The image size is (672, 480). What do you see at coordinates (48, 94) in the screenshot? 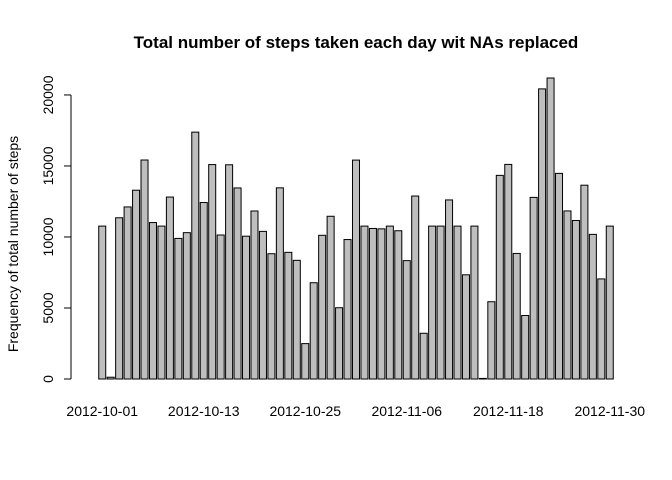
I see `y-tick-label-20000: 20000` at bounding box center [48, 94].